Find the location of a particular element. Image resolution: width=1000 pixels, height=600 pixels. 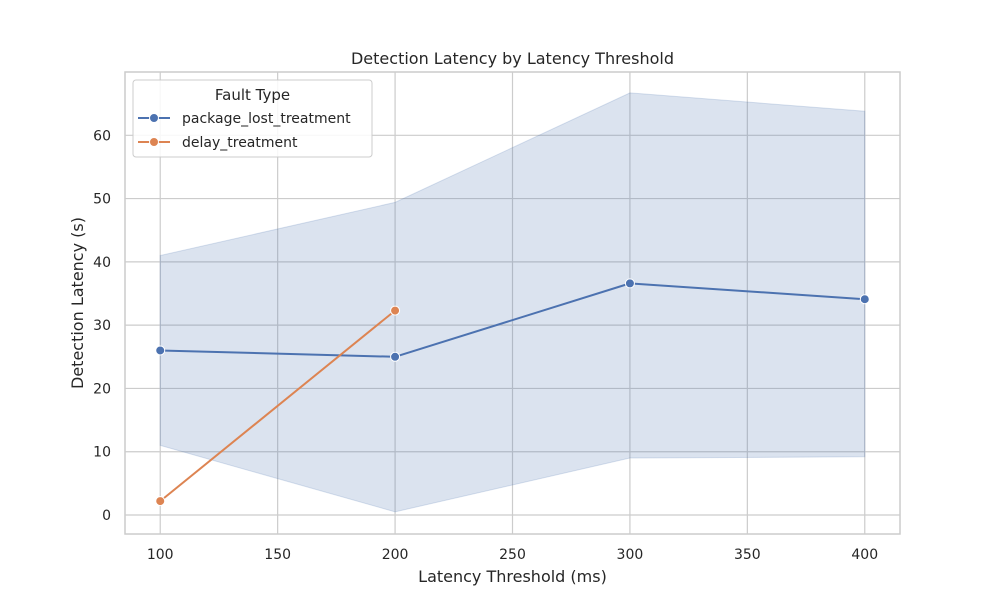

y-tick-label: 0 is located at coordinates (106, 516).